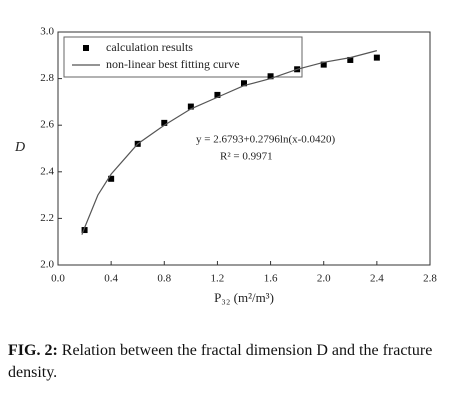 The height and width of the screenshot is (413, 449). Describe the element at coordinates (47, 218) in the screenshot. I see `y-tick-label: 2.2` at that location.